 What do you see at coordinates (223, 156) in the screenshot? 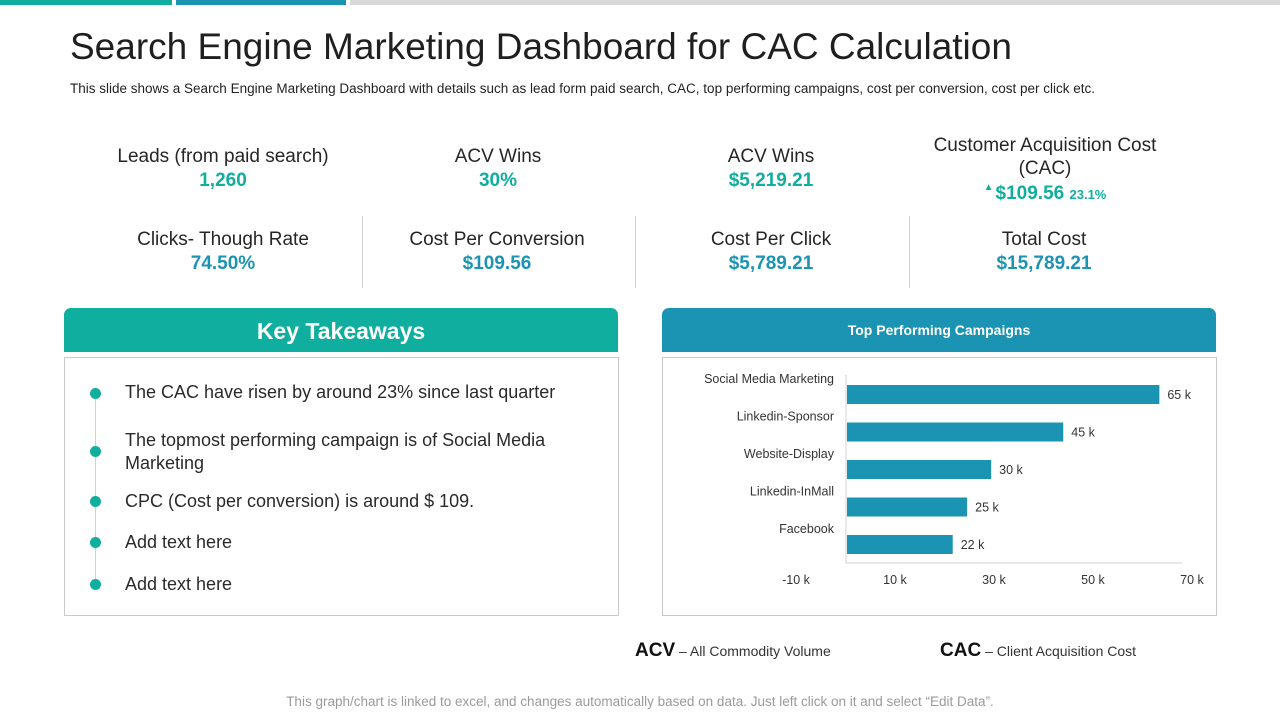
I see `kpi-label: Leads (from paid search)` at bounding box center [223, 156].